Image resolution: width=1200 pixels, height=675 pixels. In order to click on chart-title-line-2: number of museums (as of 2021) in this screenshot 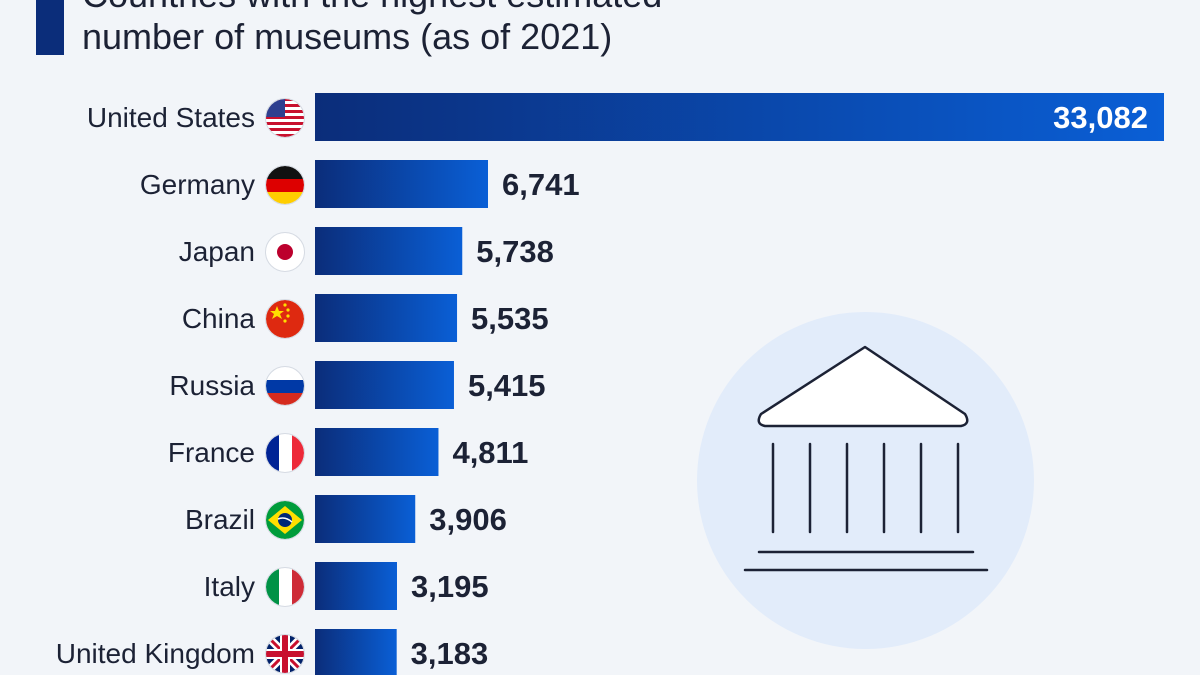, I will do `click(347, 36)`.